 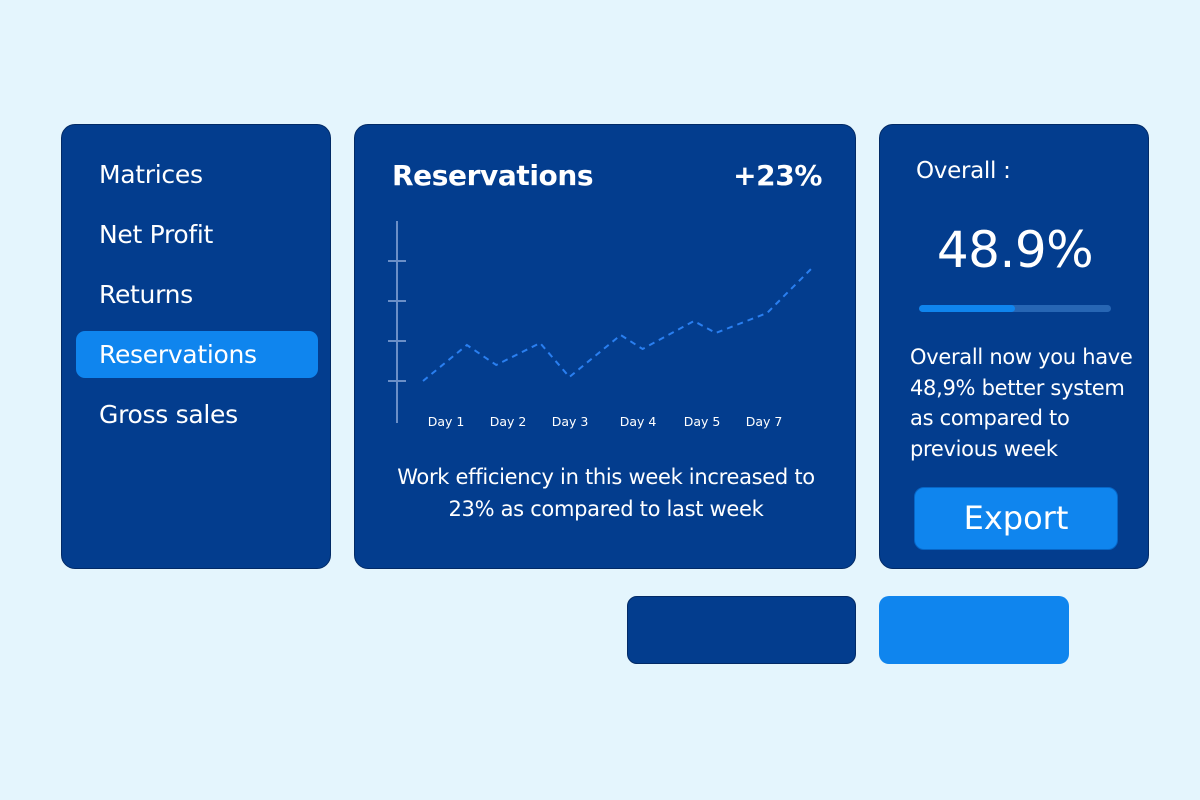 What do you see at coordinates (764, 421) in the screenshot?
I see `x-tick-label: Day 7` at bounding box center [764, 421].